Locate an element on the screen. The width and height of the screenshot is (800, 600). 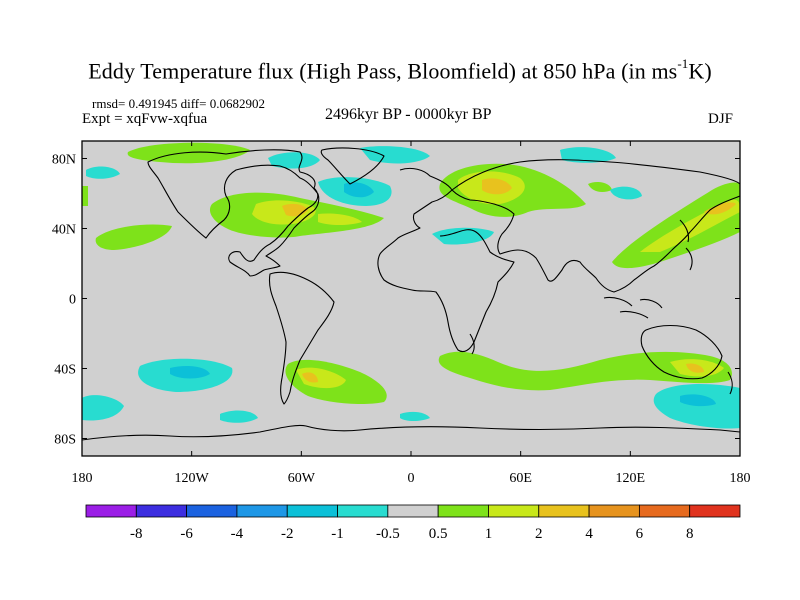
contour-south-atlantic-peak is located at coordinates (310, 377).